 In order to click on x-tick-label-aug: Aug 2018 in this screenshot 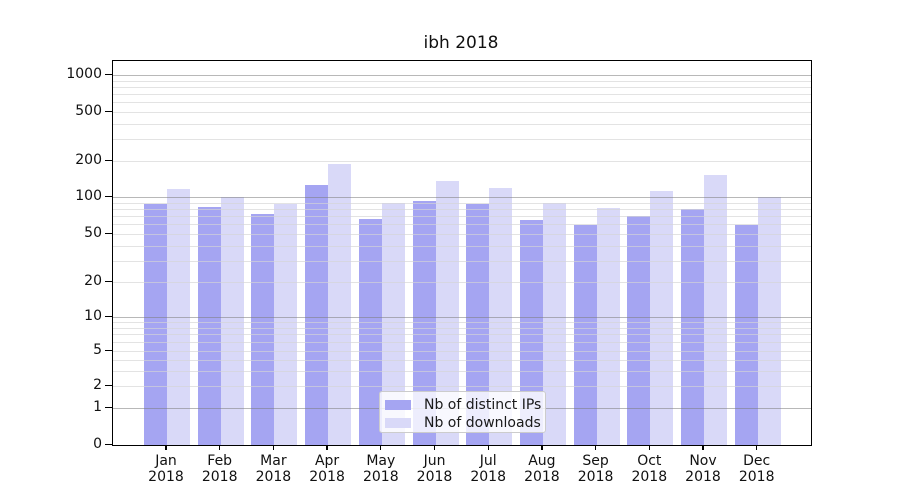, I will do `click(542, 469)`.